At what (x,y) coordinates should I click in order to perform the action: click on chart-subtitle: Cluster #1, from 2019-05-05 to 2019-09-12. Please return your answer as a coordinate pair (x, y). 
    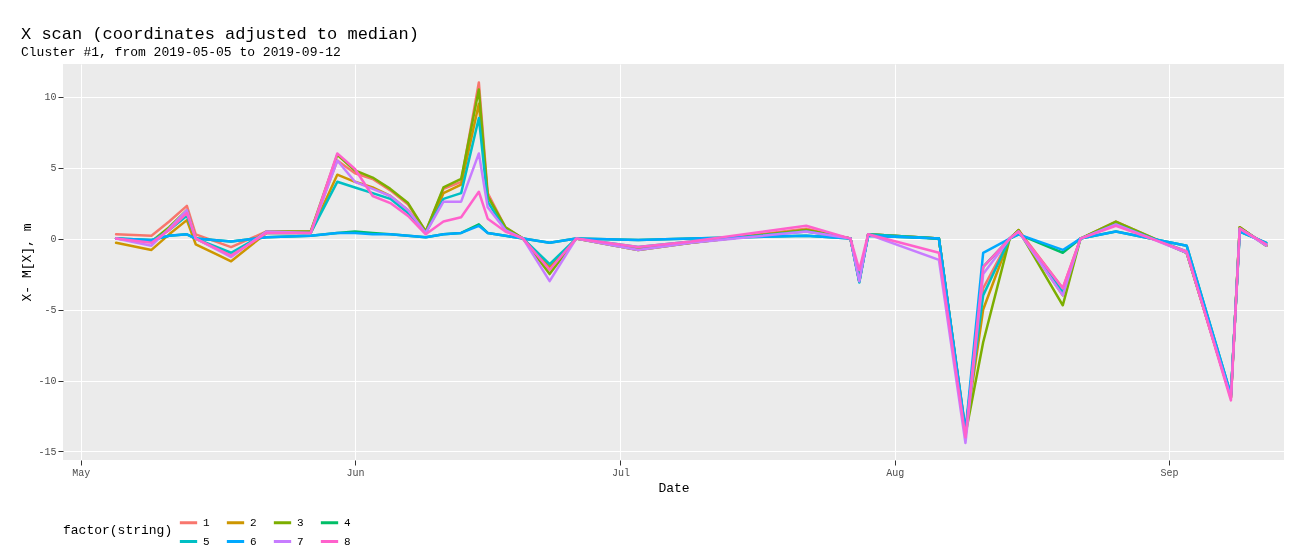
    Looking at the image, I should click on (181, 52).